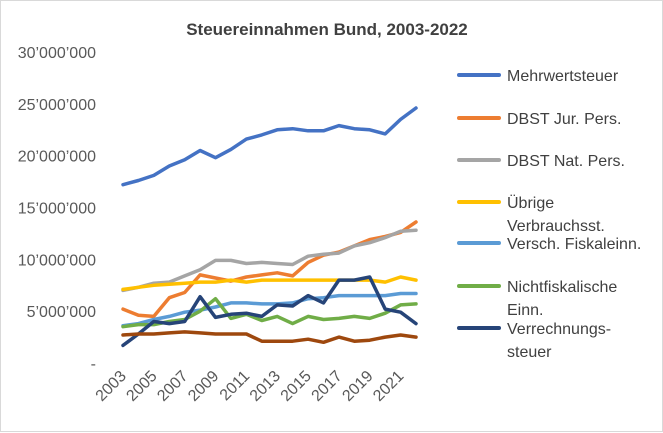 This screenshot has width=663, height=433. What do you see at coordinates (388, 386) in the screenshot?
I see `x-tick-label: 2021` at bounding box center [388, 386].